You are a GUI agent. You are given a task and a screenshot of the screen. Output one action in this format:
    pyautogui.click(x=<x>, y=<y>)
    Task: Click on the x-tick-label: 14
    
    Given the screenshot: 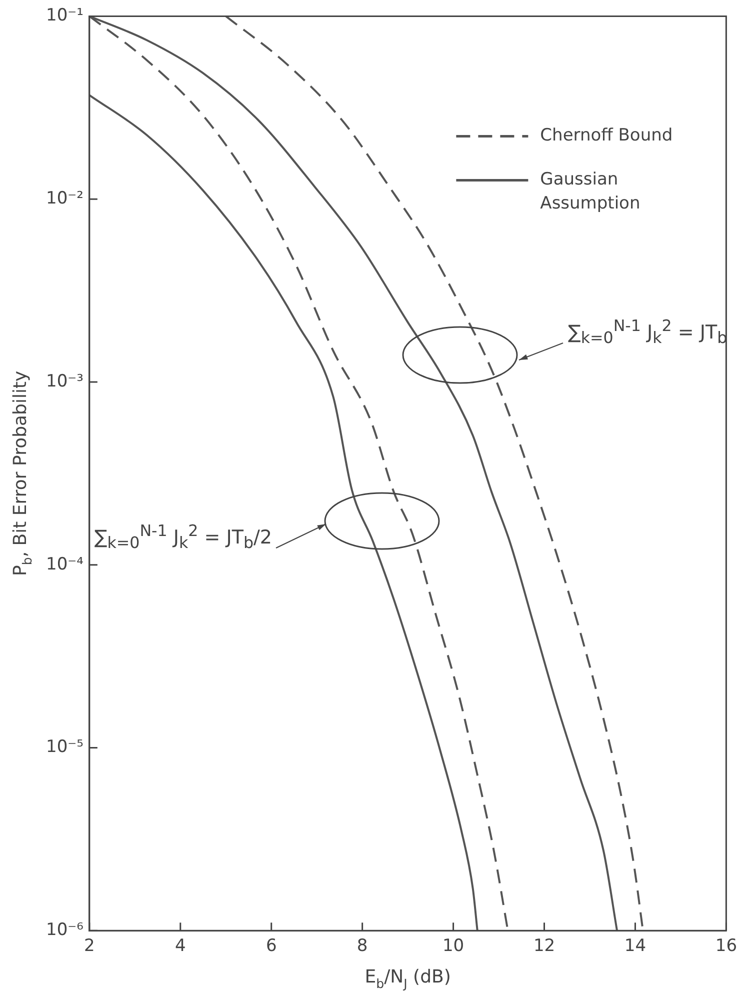 What is the action you would take?
    pyautogui.click(x=635, y=946)
    